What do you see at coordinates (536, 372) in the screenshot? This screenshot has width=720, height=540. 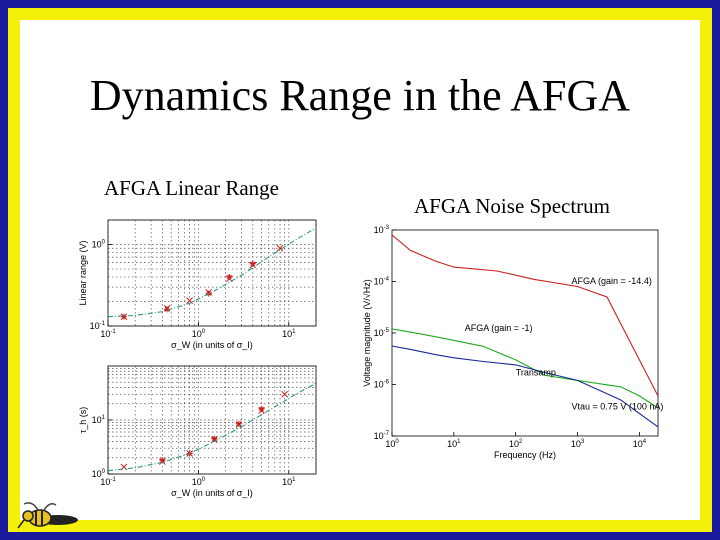 I see `series-annotation: Transamp` at bounding box center [536, 372].